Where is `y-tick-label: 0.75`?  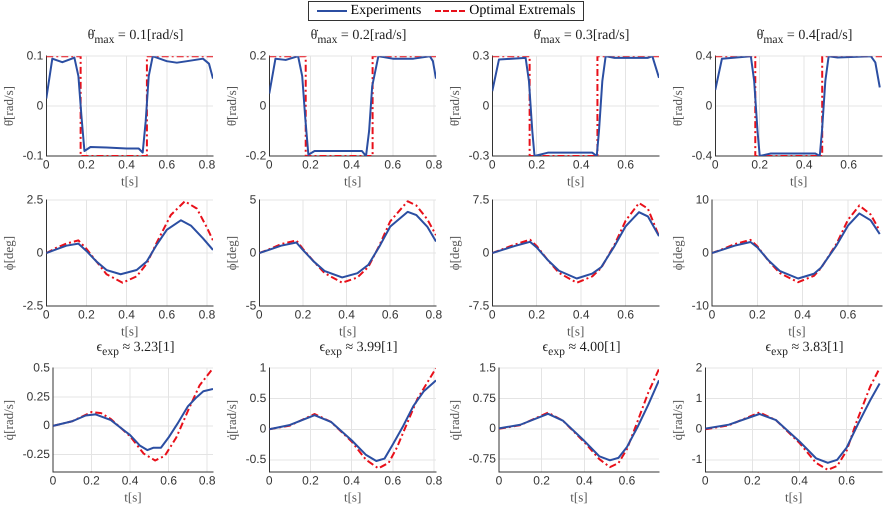
y-tick-label: 0.75 is located at coordinates (484, 397).